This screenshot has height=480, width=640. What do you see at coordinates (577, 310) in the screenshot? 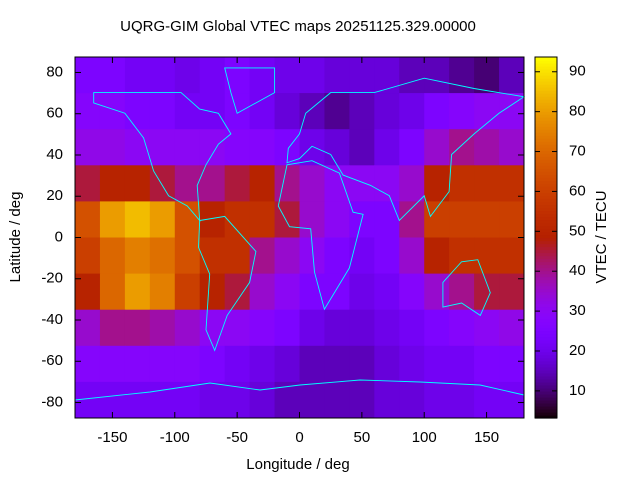
I see `colorbar-tick-label: 30` at bounding box center [577, 310].